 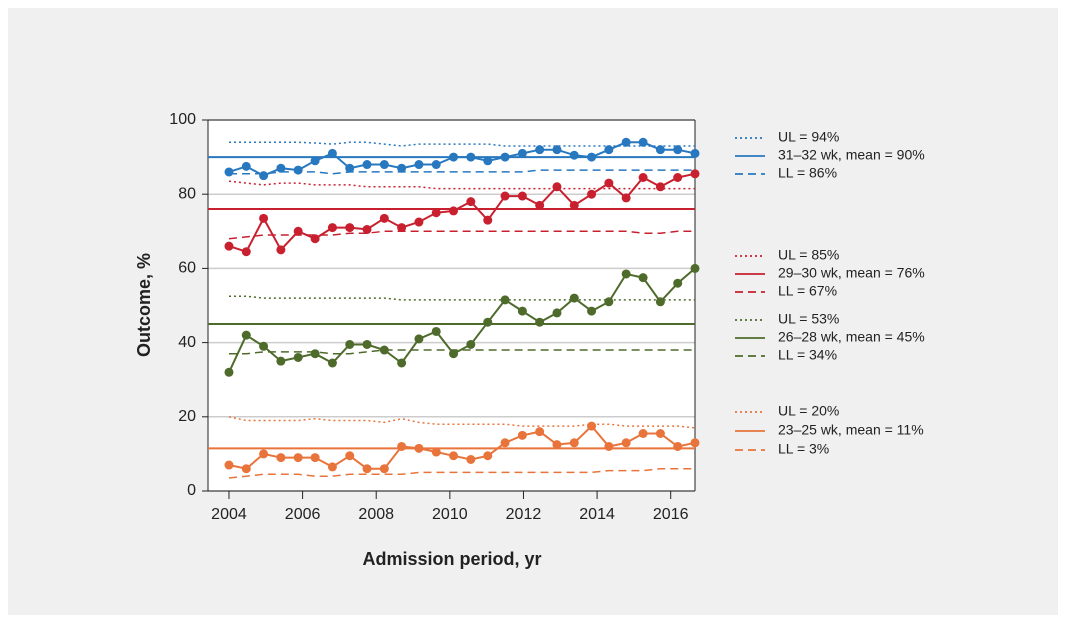 What do you see at coordinates (597, 514) in the screenshot?
I see `x-tick-label: 2014` at bounding box center [597, 514].